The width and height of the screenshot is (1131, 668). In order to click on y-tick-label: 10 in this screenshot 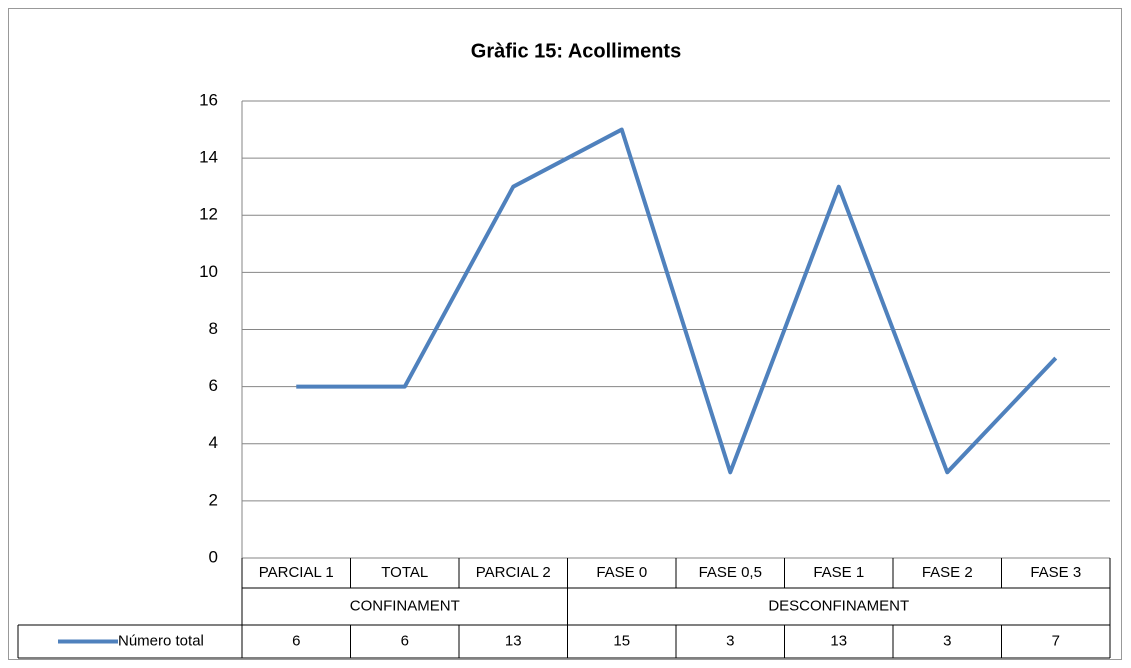, I will do `click(208, 271)`.